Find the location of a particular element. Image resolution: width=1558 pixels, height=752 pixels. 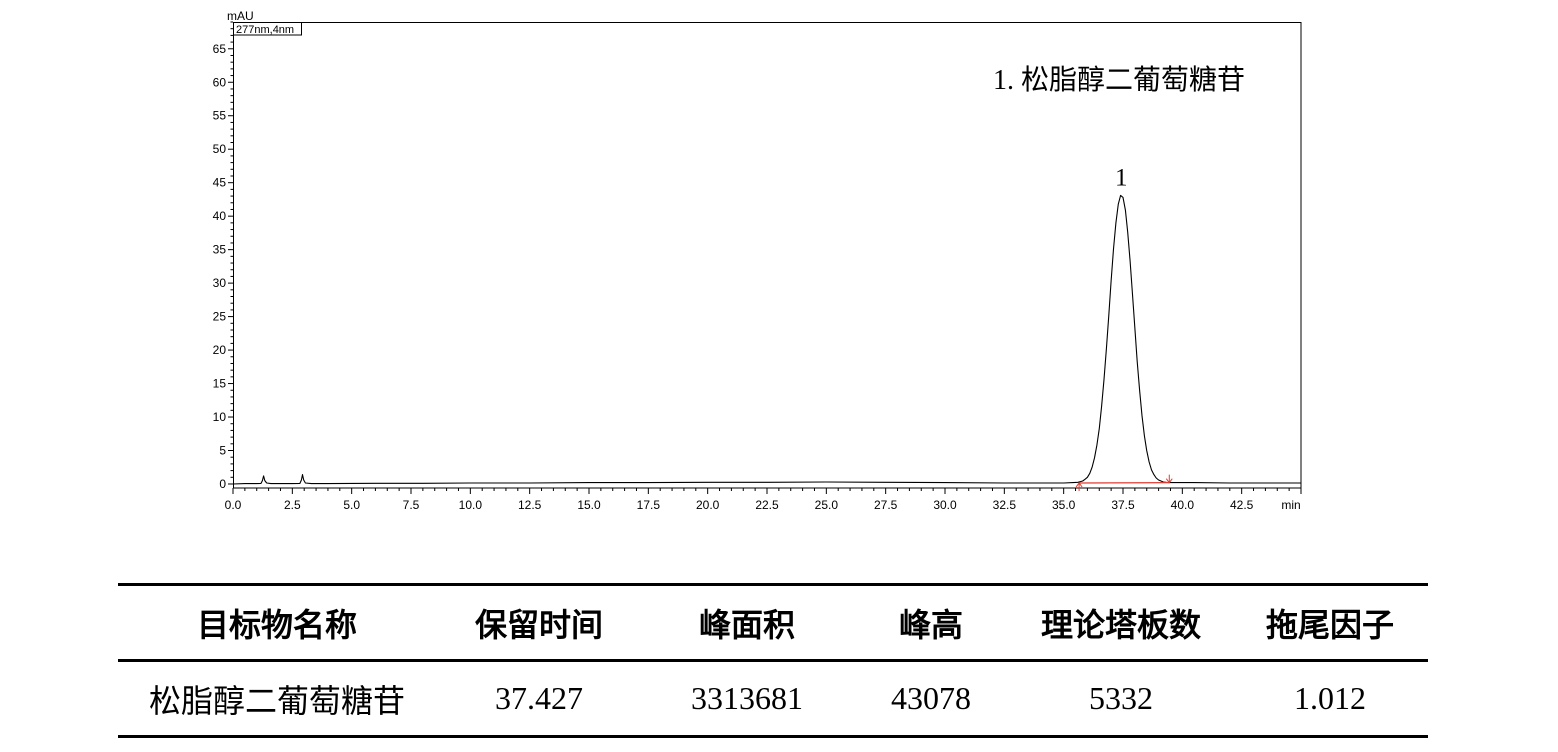

peak-label: 1 is located at coordinates (1121, 177).